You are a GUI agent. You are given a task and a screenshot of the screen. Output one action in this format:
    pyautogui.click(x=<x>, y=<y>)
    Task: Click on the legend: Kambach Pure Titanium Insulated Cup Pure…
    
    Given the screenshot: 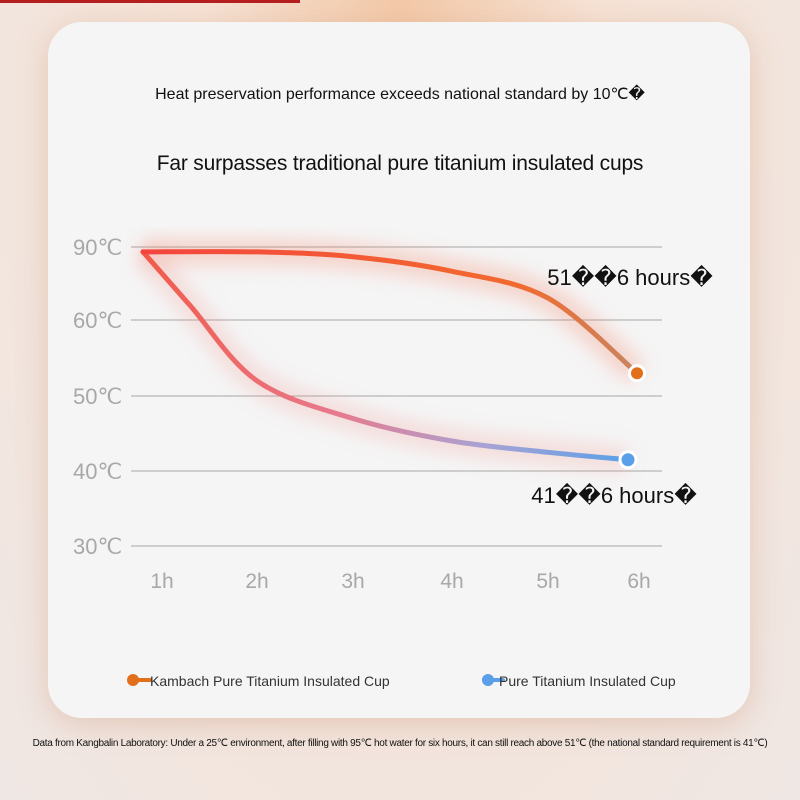 What is the action you would take?
    pyautogui.click(x=401, y=681)
    